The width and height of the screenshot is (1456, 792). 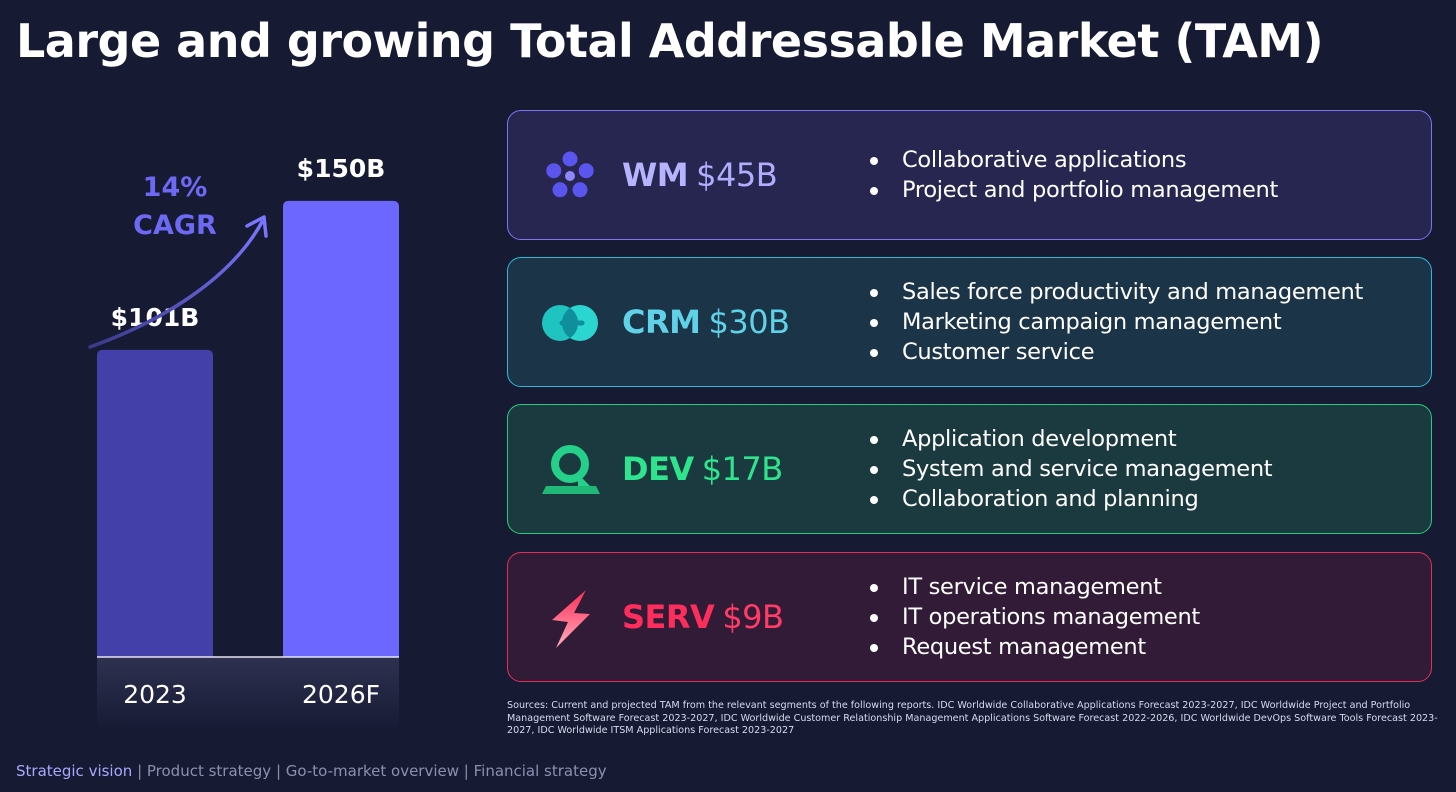 What do you see at coordinates (1116, 352) in the screenshot?
I see `bullet-item: Customer service` at bounding box center [1116, 352].